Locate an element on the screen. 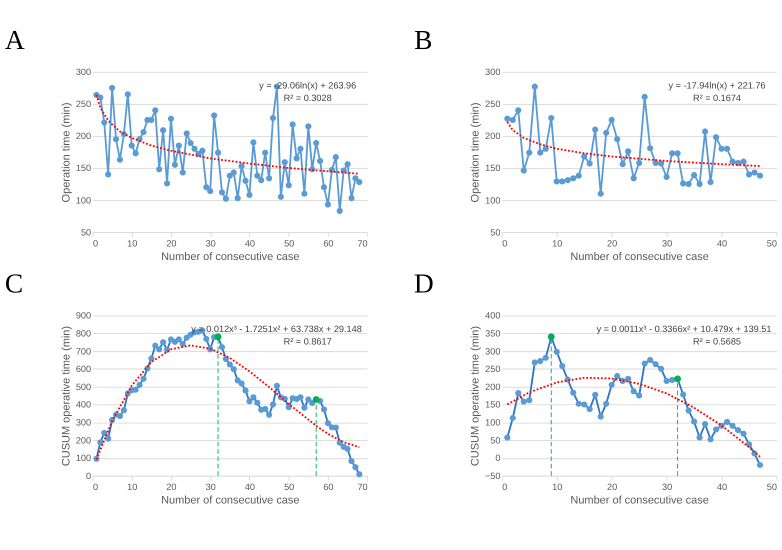  y-tick-label: 900 is located at coordinates (84, 315).